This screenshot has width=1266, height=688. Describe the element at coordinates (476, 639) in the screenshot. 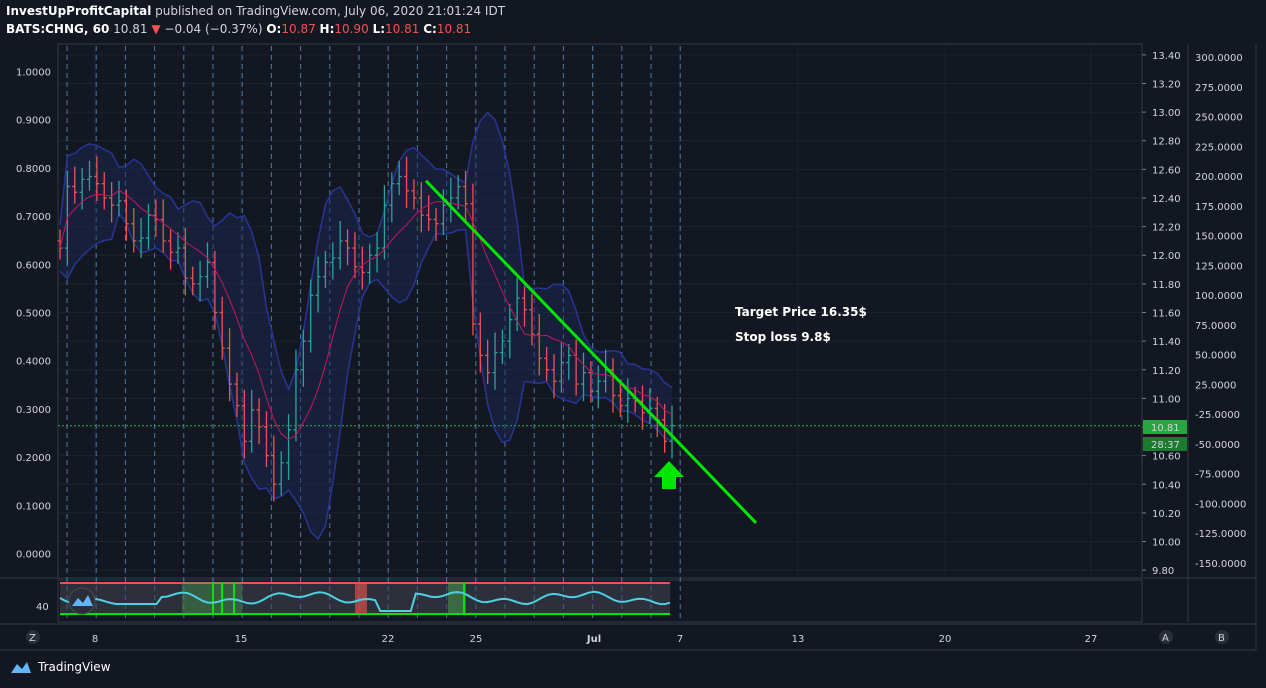

I see `time-tick-label: 25` at that location.